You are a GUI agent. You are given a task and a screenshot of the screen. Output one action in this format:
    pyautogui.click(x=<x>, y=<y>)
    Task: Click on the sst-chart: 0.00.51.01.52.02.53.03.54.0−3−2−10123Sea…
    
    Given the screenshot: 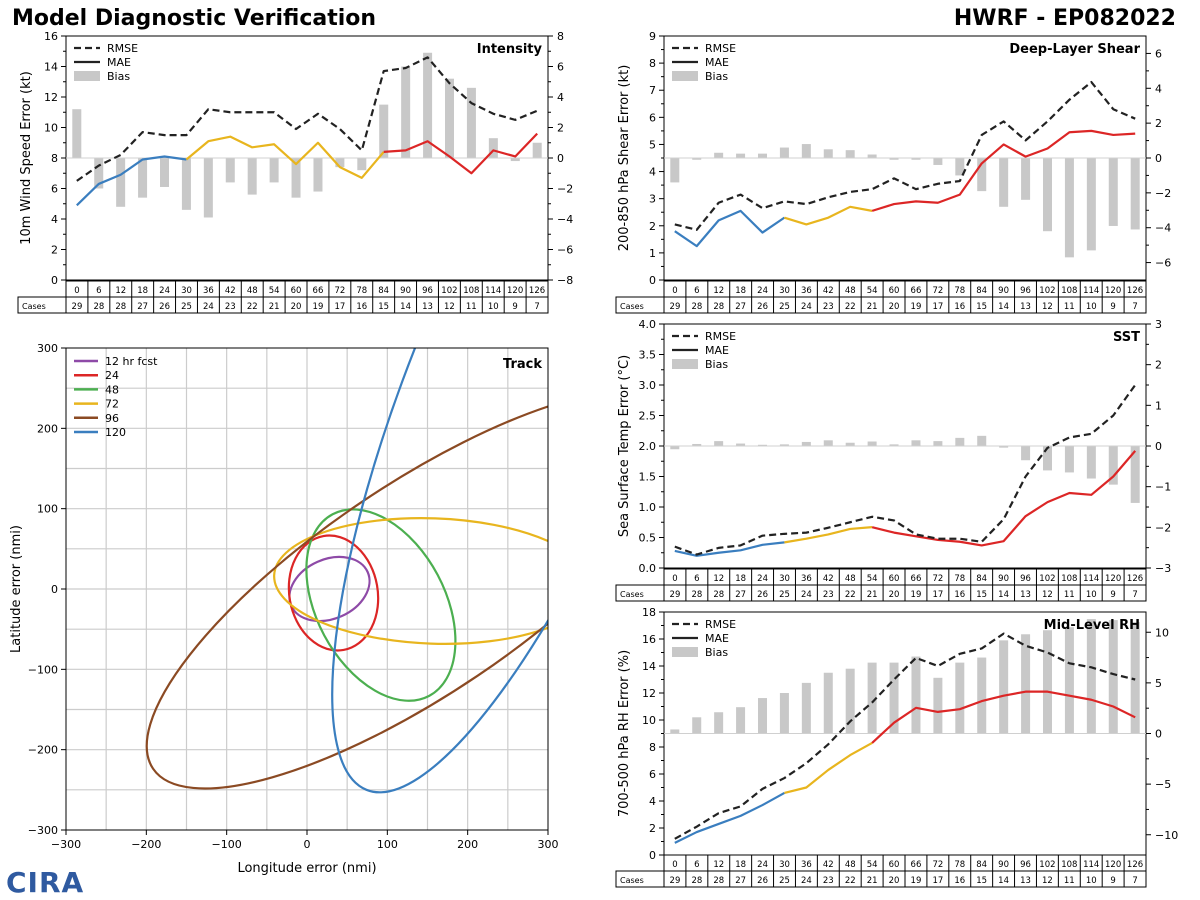 What is the action you would take?
    pyautogui.click(x=893, y=460)
    